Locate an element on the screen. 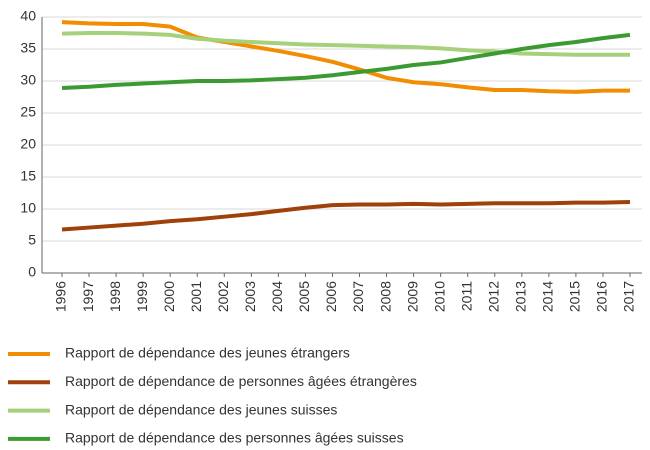 The height and width of the screenshot is (450, 650). x-tick-label: 2016 is located at coordinates (602, 296).